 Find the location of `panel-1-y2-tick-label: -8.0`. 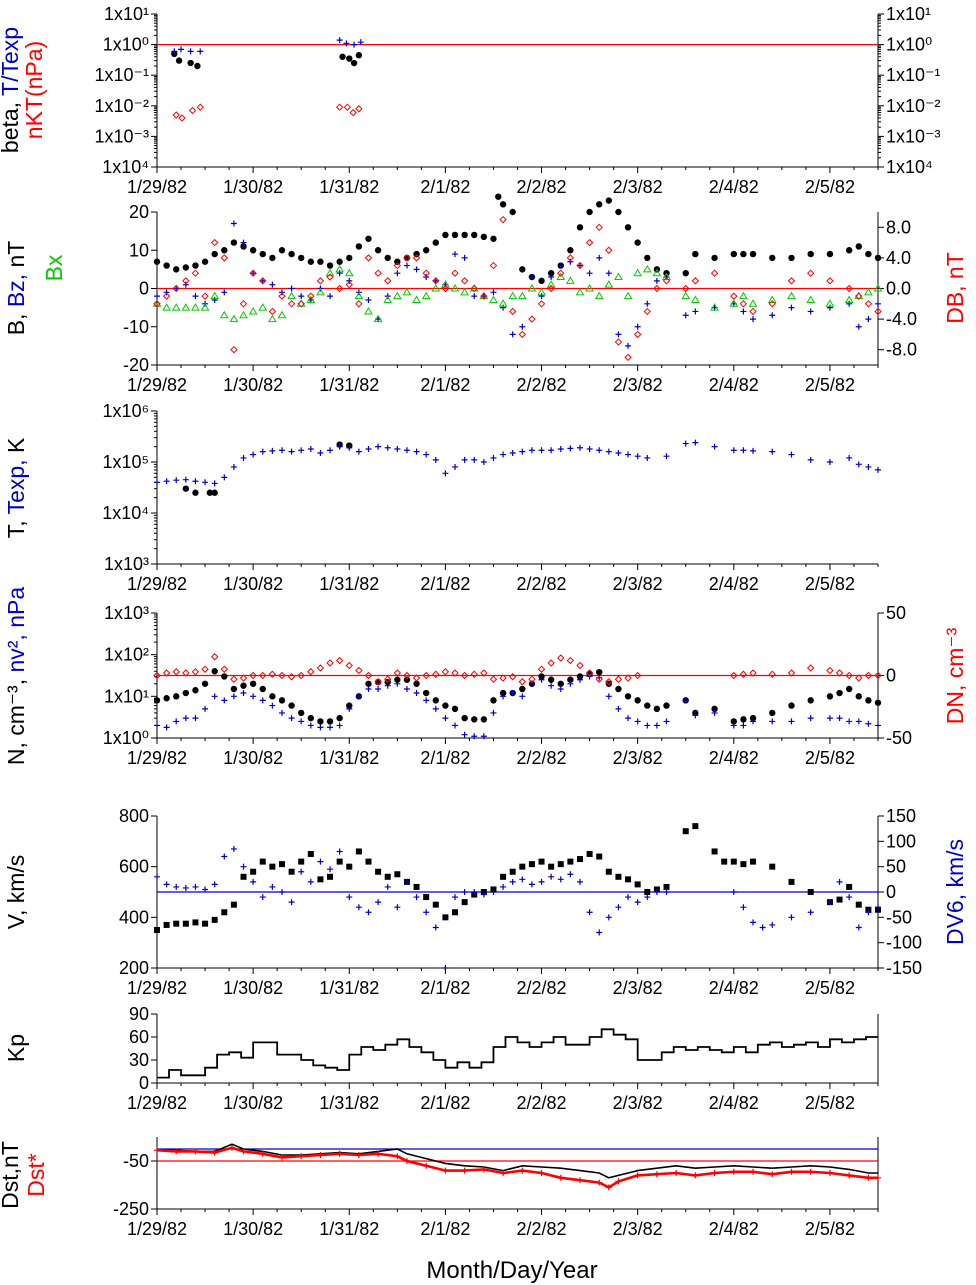

panel-1-y2-tick-label: -8.0 is located at coordinates (901, 350).